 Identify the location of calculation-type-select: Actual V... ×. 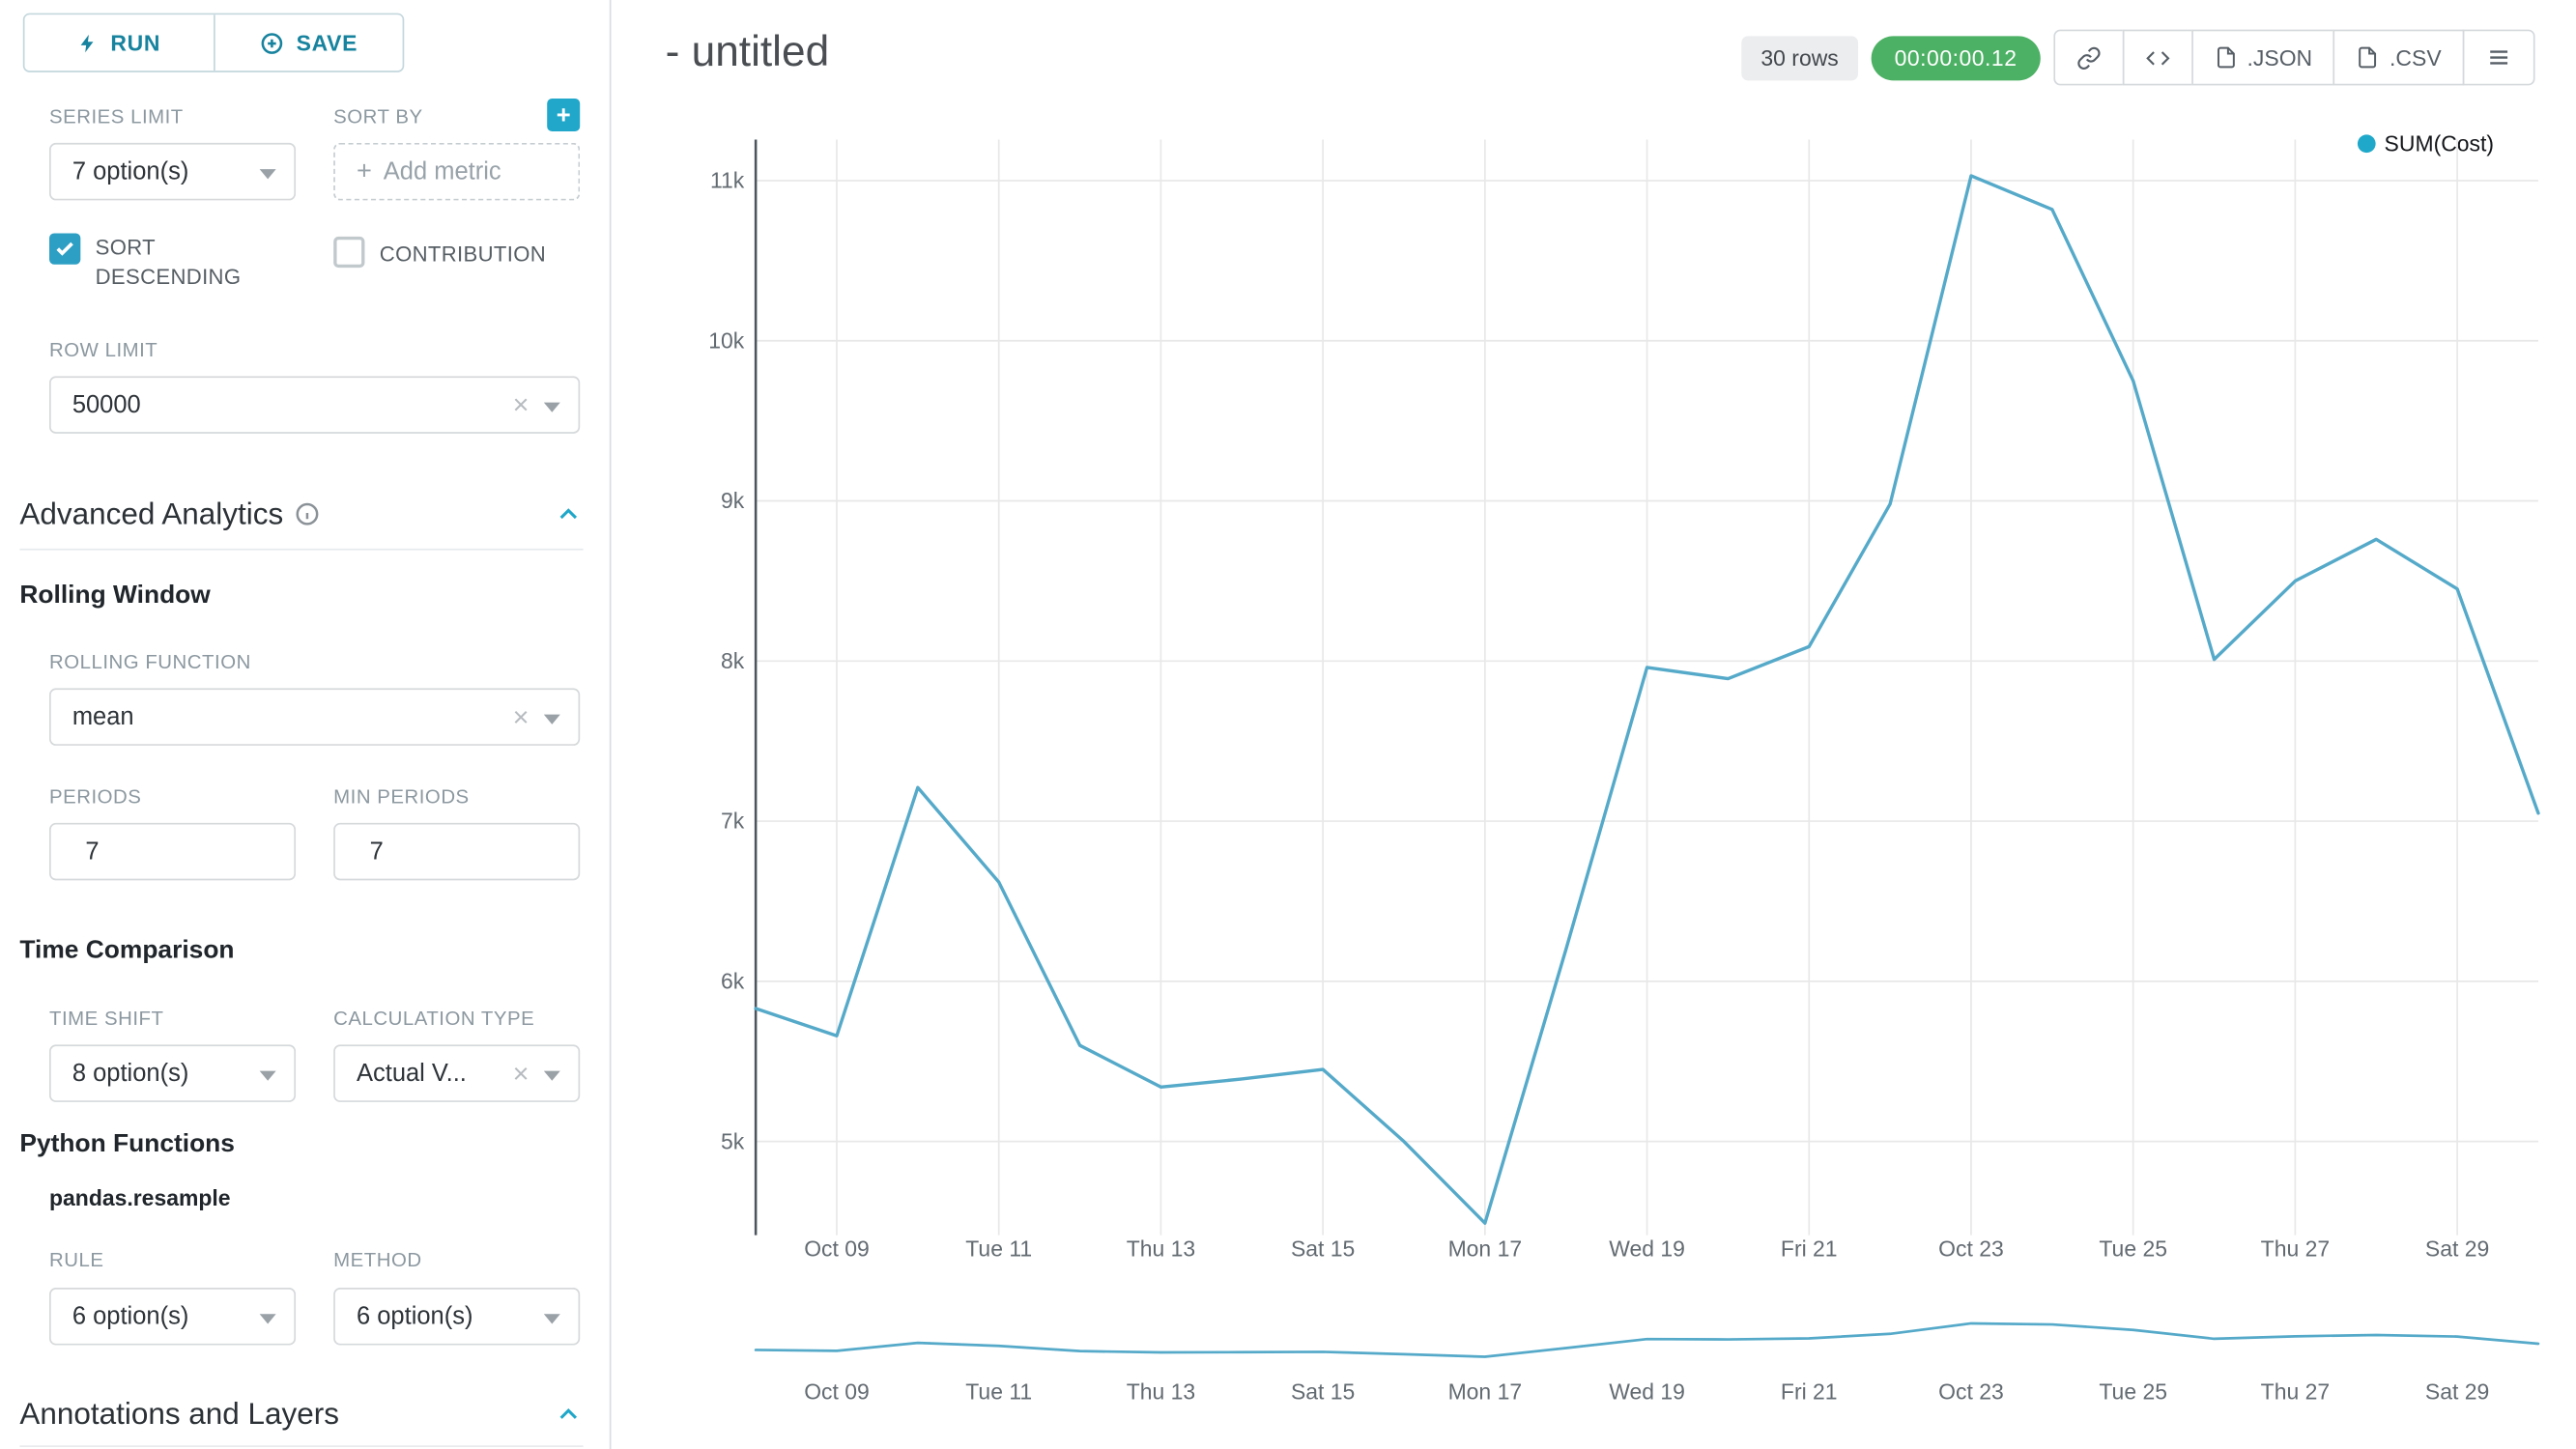
(457, 1073).